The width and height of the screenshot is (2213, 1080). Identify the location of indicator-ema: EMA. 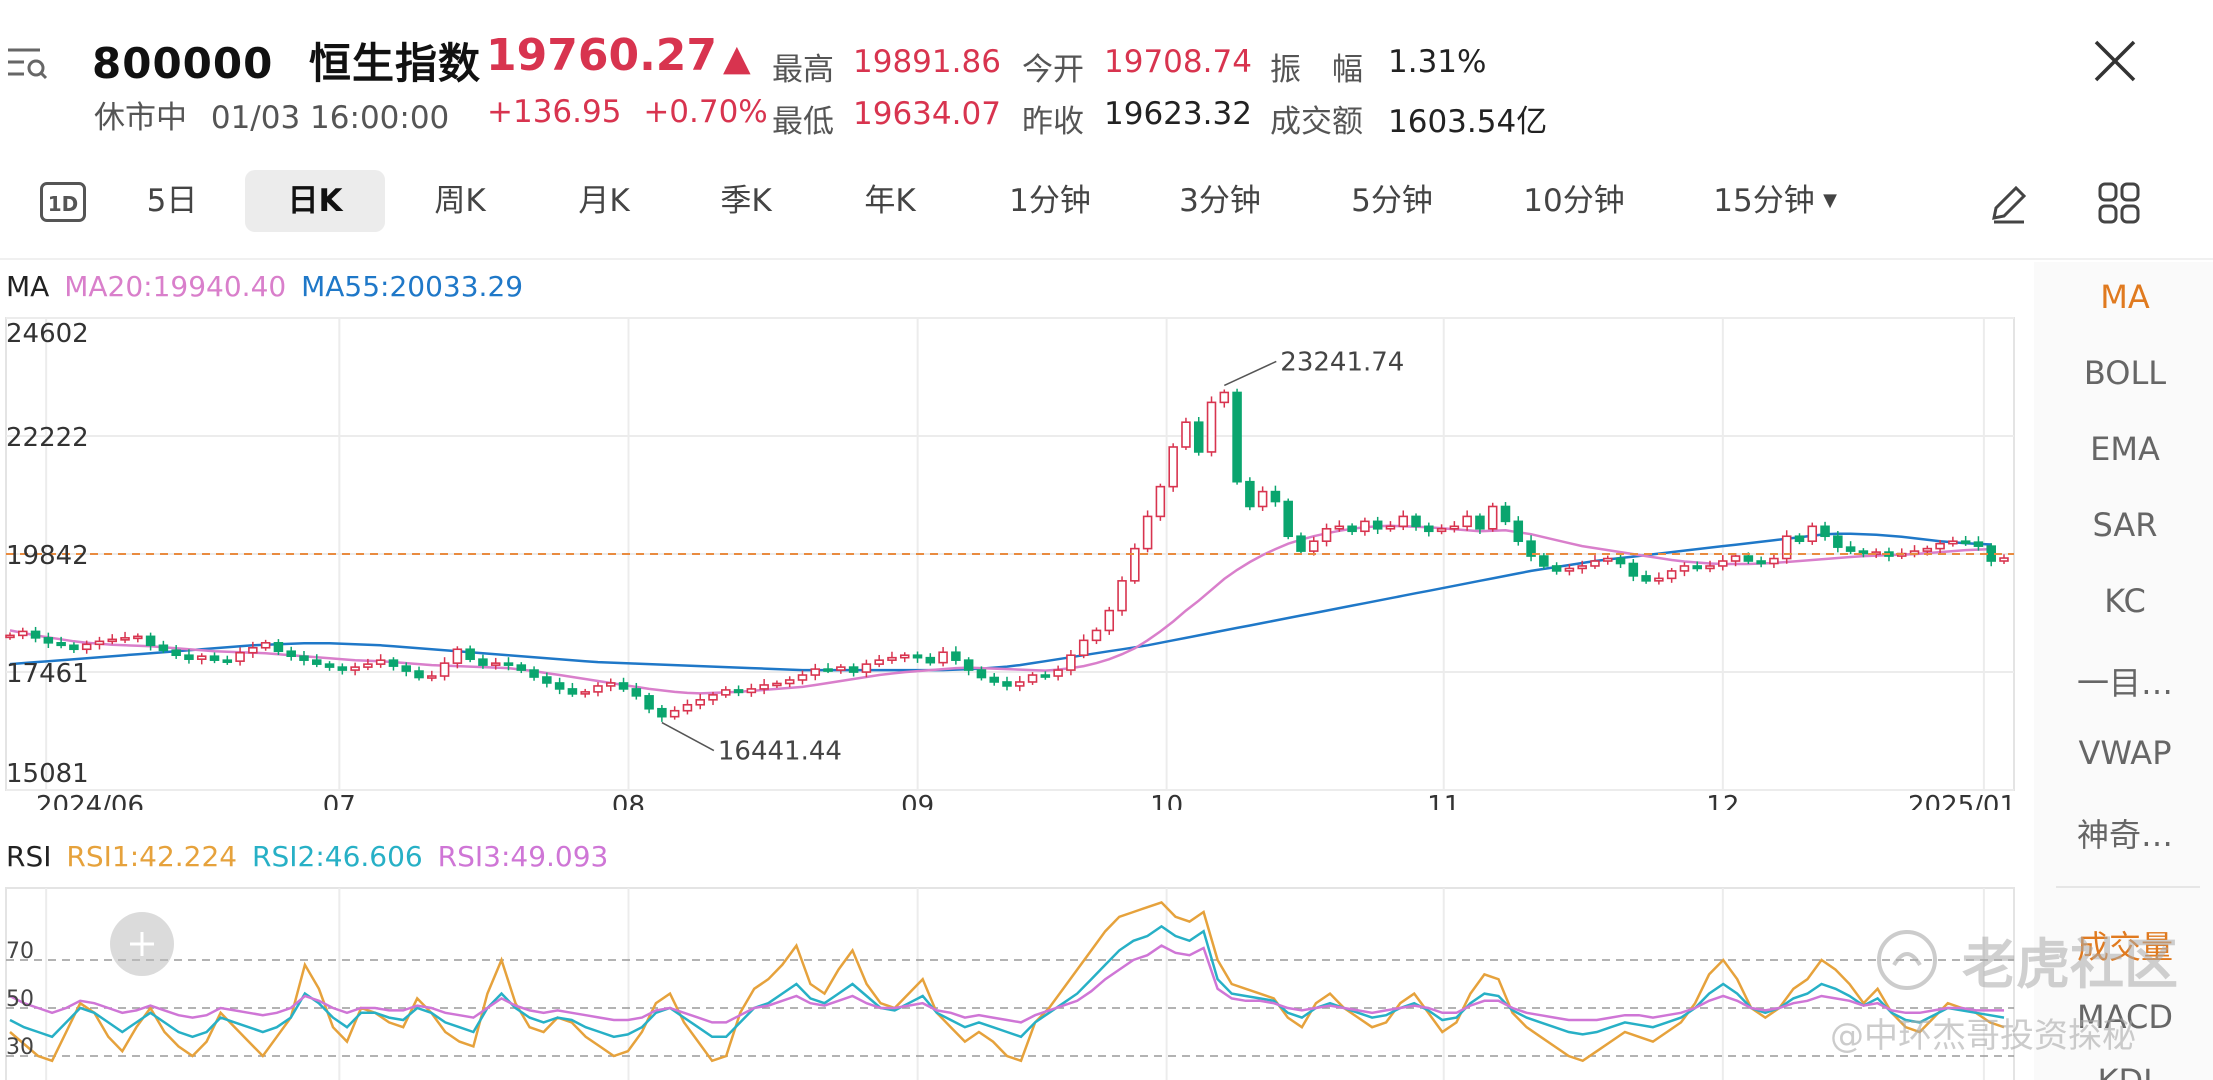
(2125, 449).